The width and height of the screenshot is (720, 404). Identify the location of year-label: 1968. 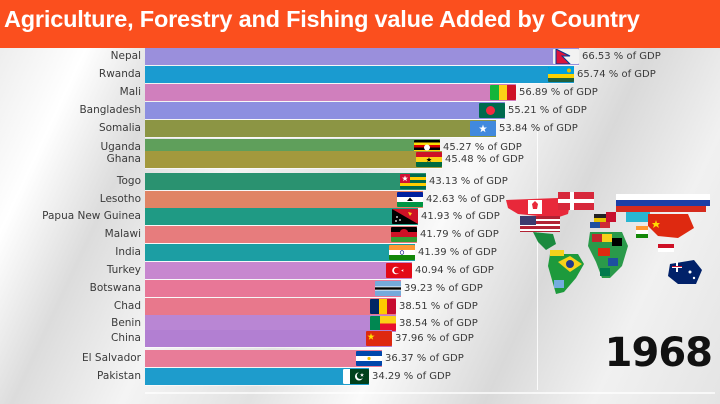
(658, 353).